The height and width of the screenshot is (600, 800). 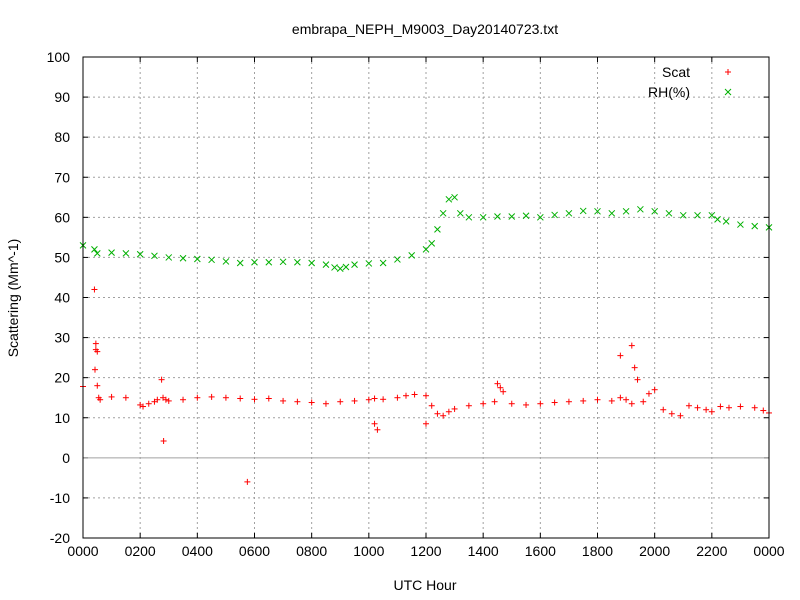 I want to click on series-rh, so click(x=426, y=232).